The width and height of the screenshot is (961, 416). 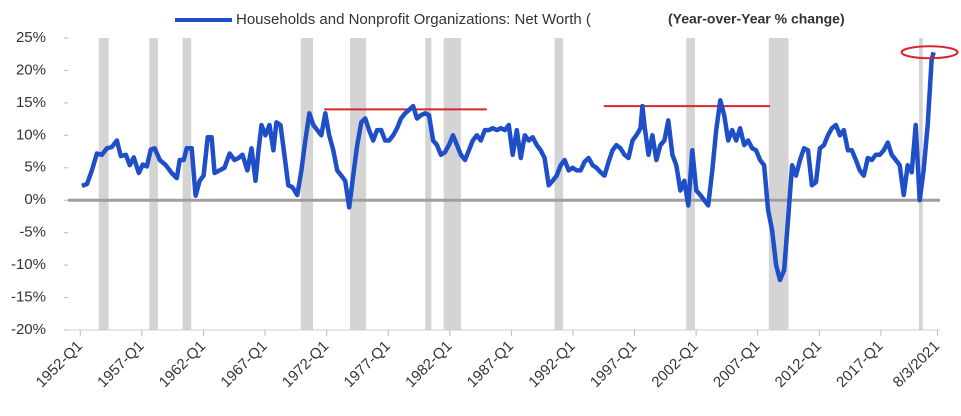 What do you see at coordinates (35, 199) in the screenshot?
I see `y-tick-label: 0%` at bounding box center [35, 199].